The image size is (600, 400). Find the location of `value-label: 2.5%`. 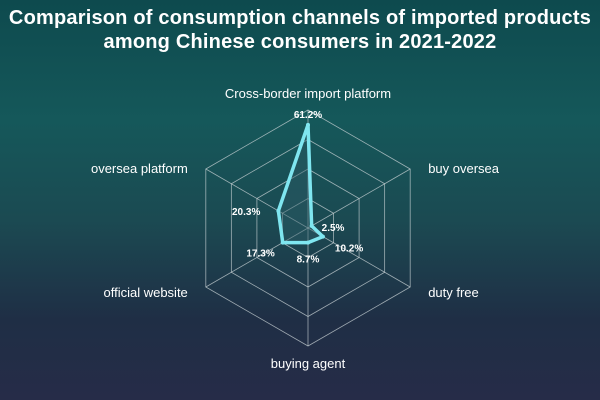

value-label: 2.5% is located at coordinates (333, 228).